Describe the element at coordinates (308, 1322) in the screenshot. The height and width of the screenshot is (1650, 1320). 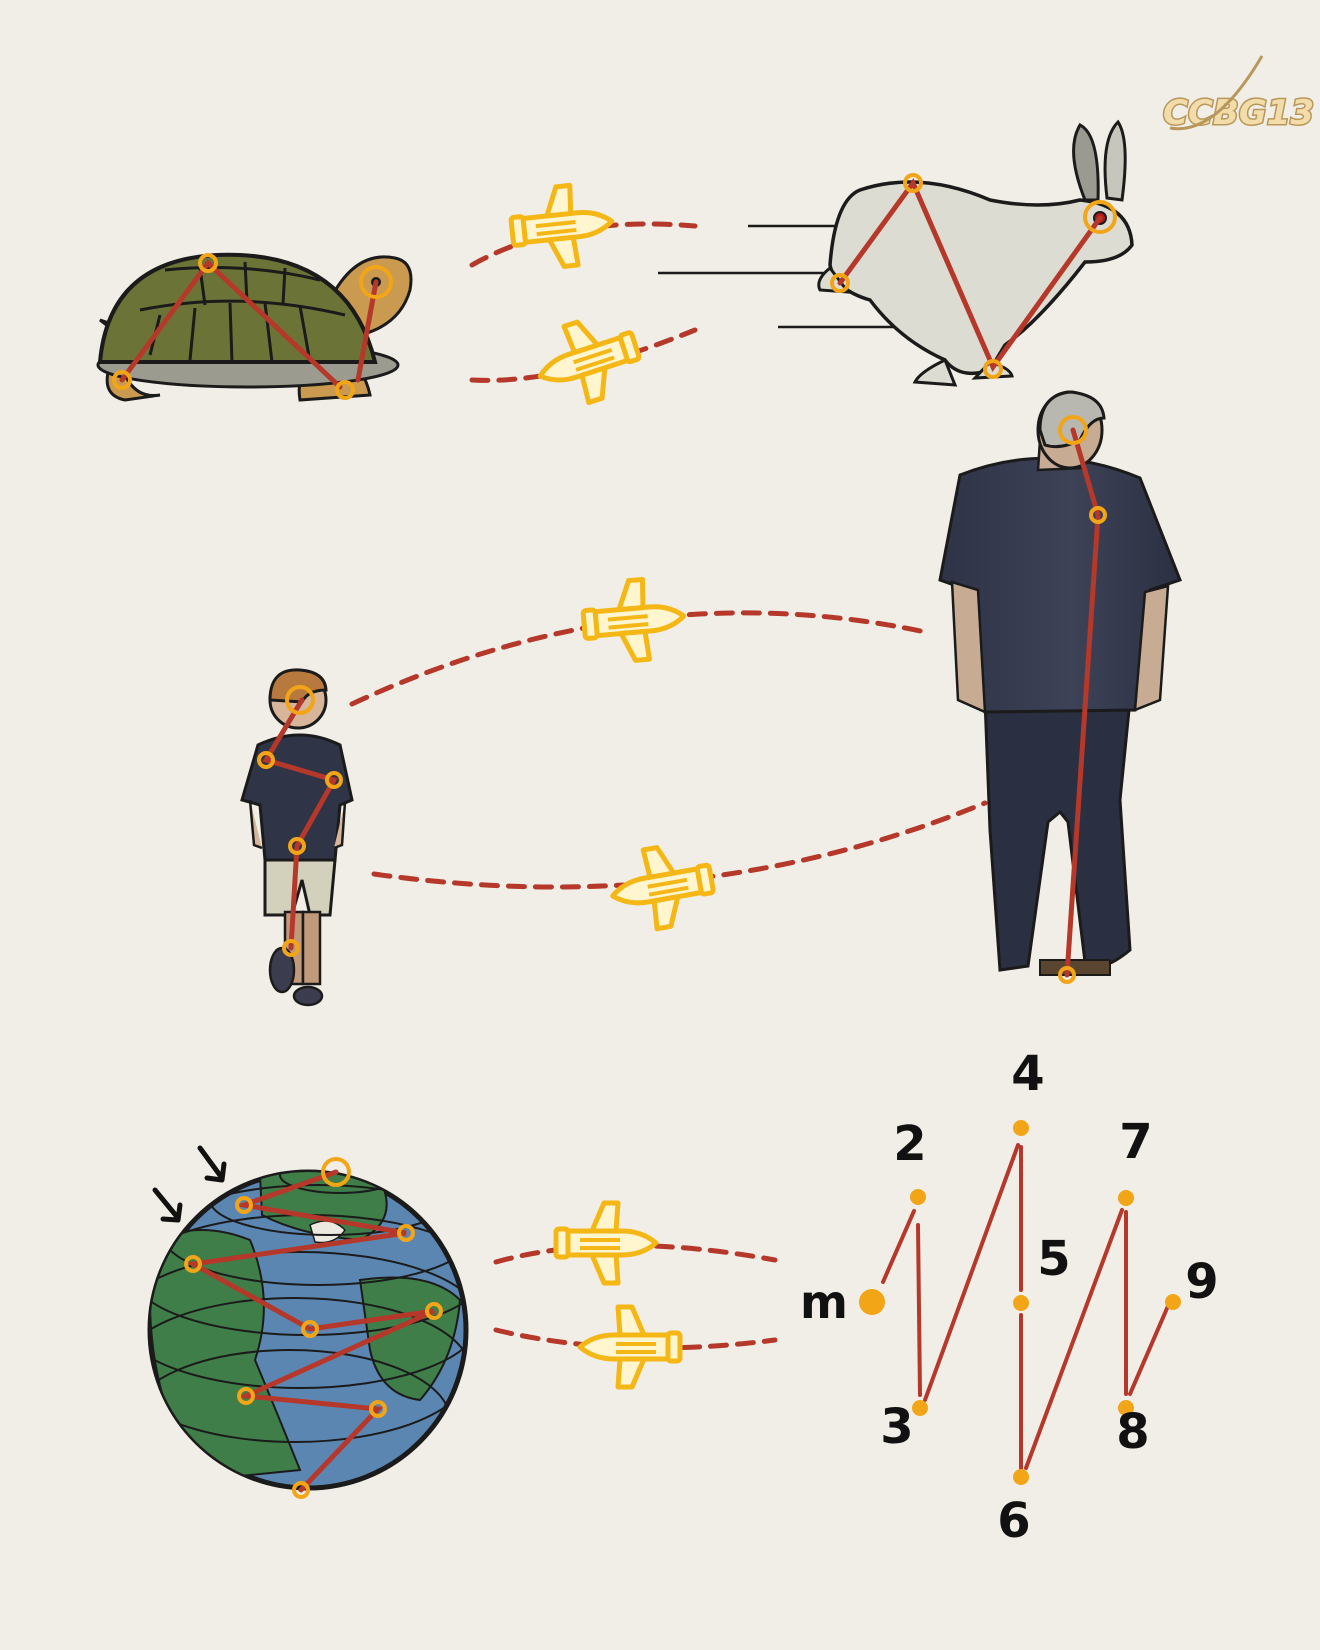
I see `globe` at that location.